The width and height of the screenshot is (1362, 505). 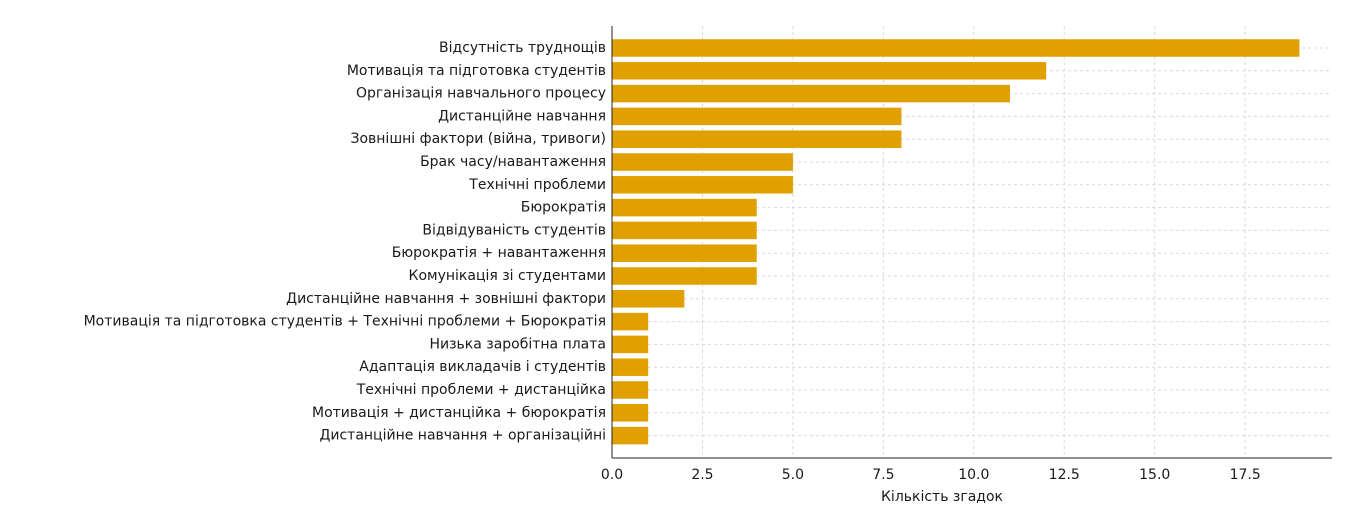 I want to click on category-label-16: Мотивація + дистанційка + бюрократія, so click(x=459, y=413).